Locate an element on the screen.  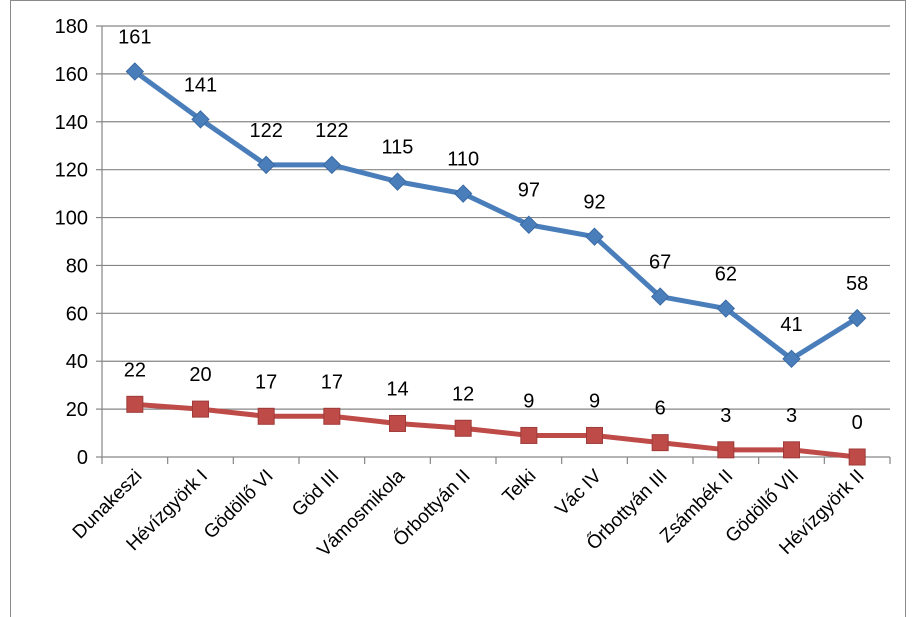
y-tick-label: 60 is located at coordinates (77, 314).